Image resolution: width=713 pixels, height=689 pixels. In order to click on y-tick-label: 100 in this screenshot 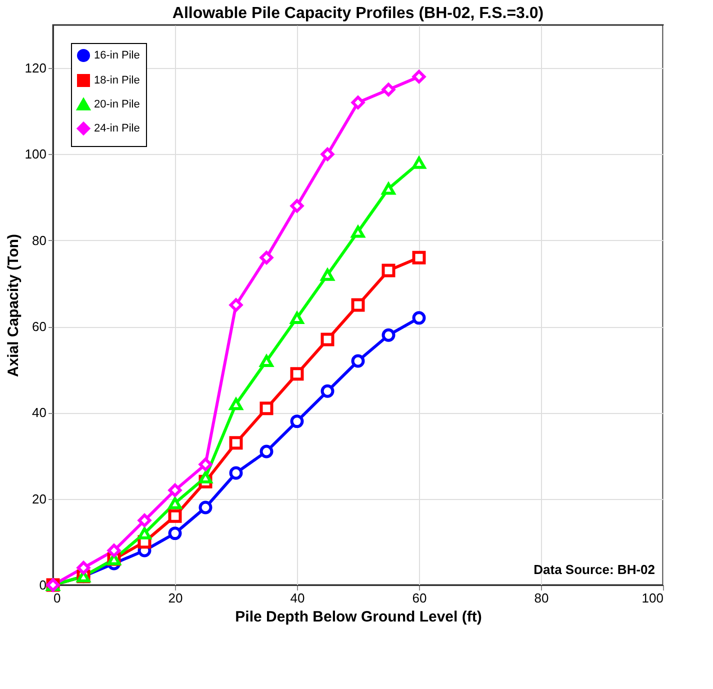, I will do `click(35, 154)`.